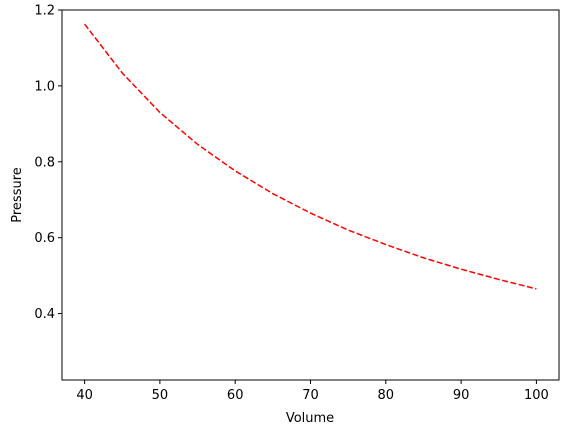 This screenshot has height=434, width=567. What do you see at coordinates (386, 395) in the screenshot?
I see `x-tick-label: 80` at bounding box center [386, 395].